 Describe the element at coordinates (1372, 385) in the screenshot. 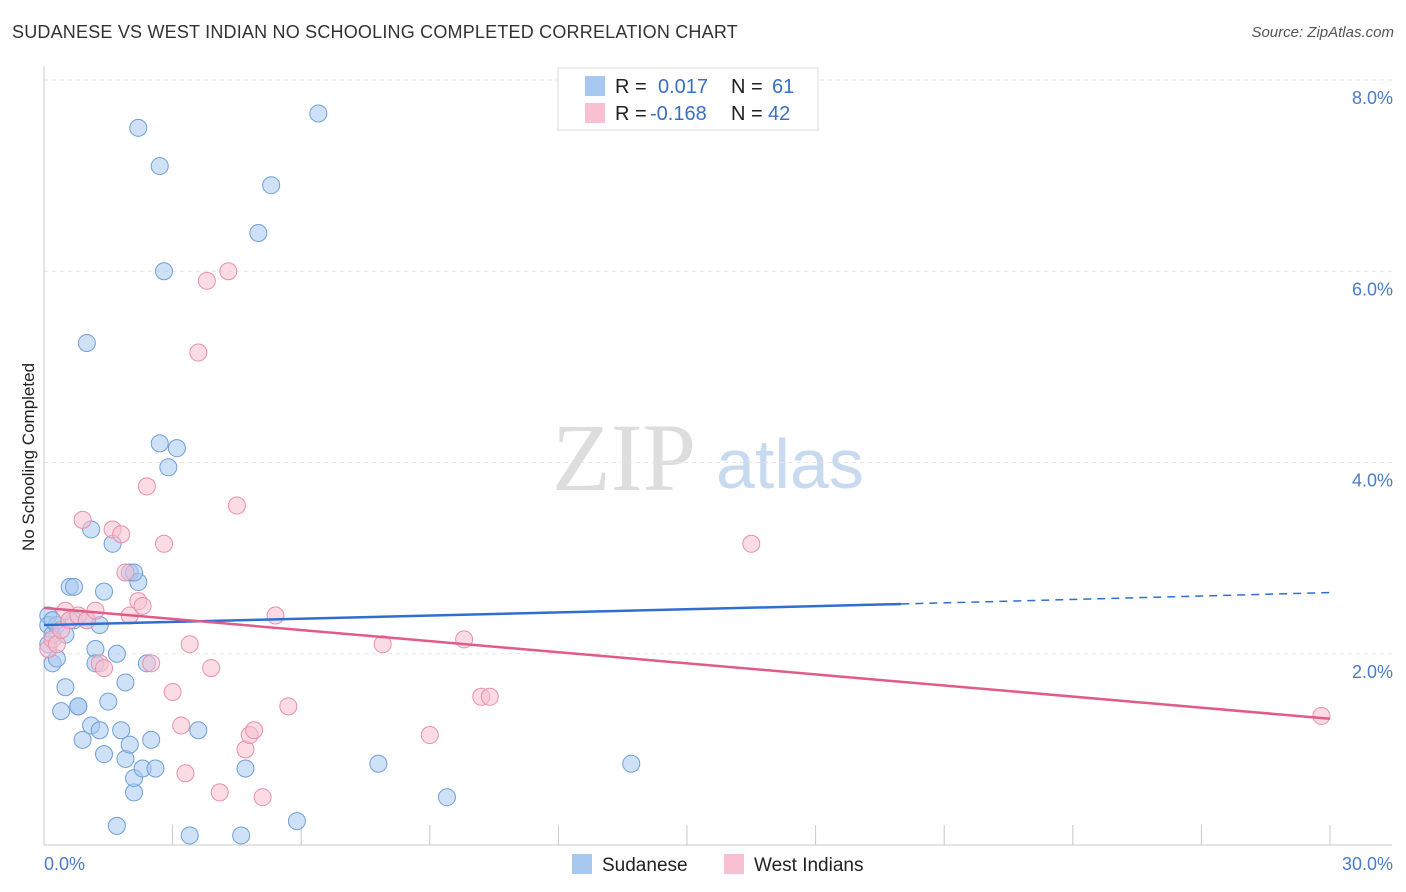

I see `y-tick-labels: 2.0% 4.0% 6.0% 8.0%` at that location.